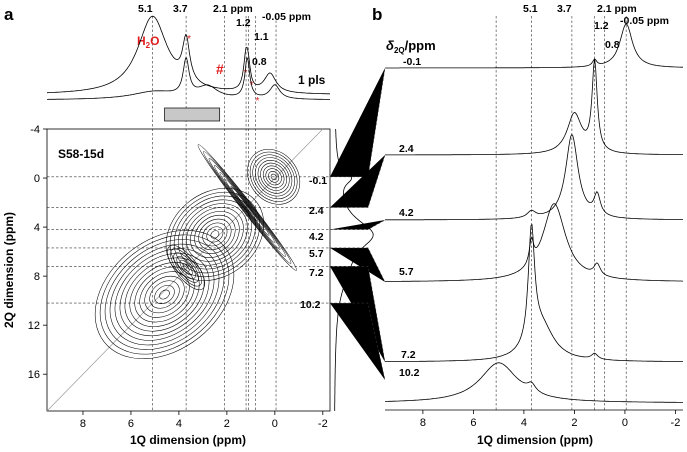 Image resolution: width=687 pixels, height=452 pixels. Describe the element at coordinates (617, 9) in the screenshot. I see `b-peak-label-2-1: 2.1 ppm` at that location.